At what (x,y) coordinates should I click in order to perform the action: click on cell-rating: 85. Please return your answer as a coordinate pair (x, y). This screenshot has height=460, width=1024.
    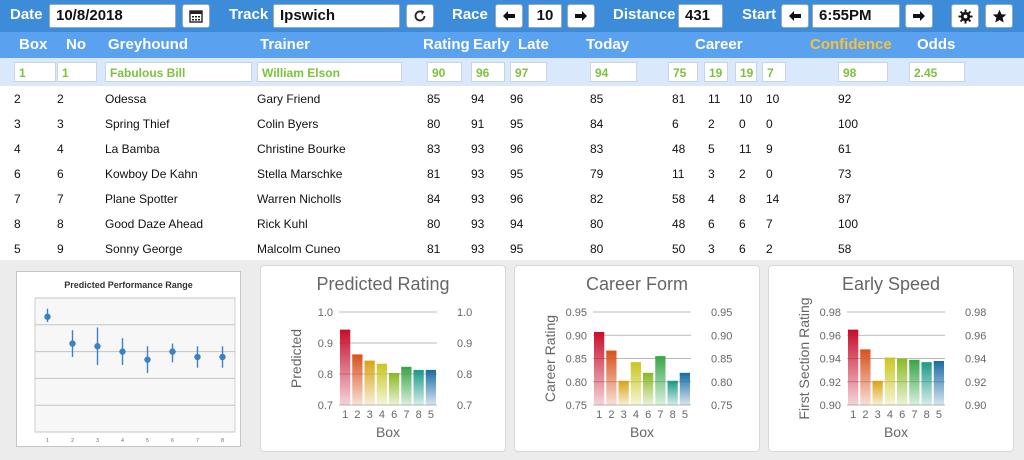
    Looking at the image, I should click on (434, 99).